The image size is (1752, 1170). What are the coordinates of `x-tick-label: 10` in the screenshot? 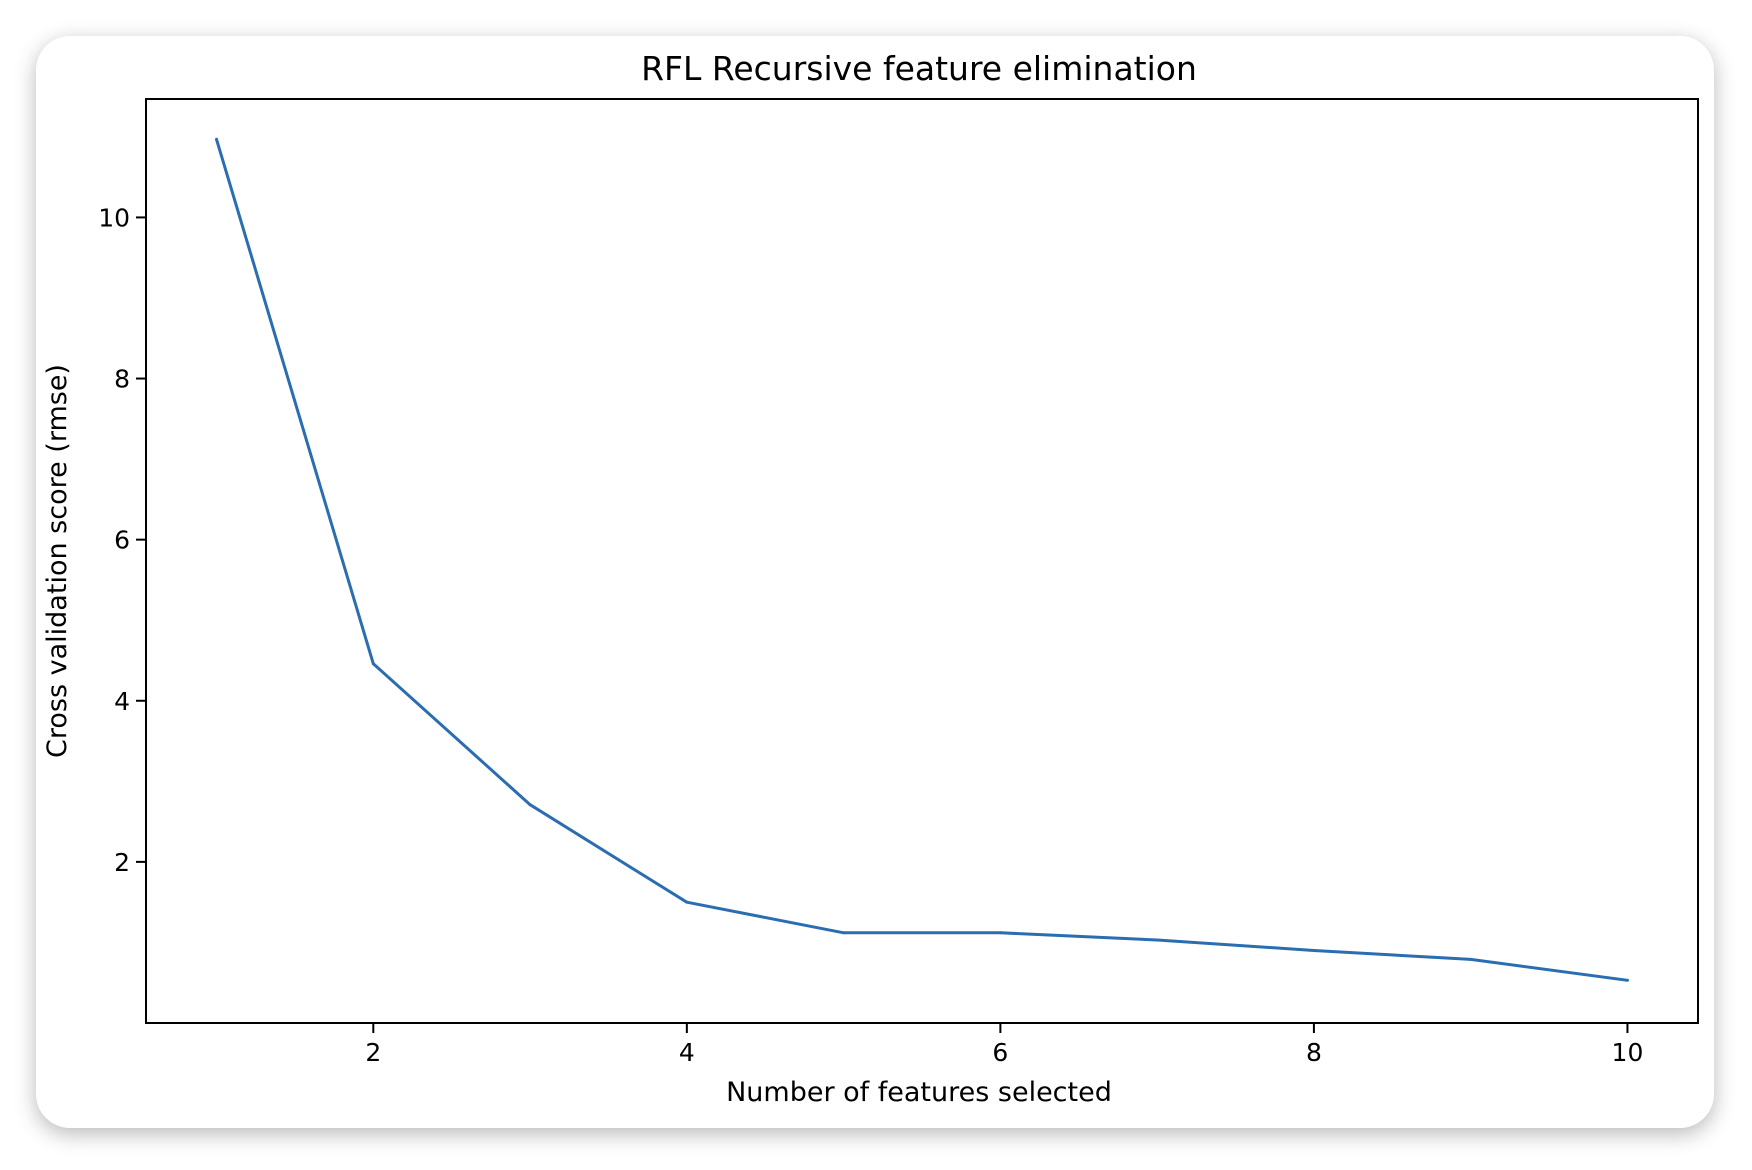 It's located at (1628, 1052).